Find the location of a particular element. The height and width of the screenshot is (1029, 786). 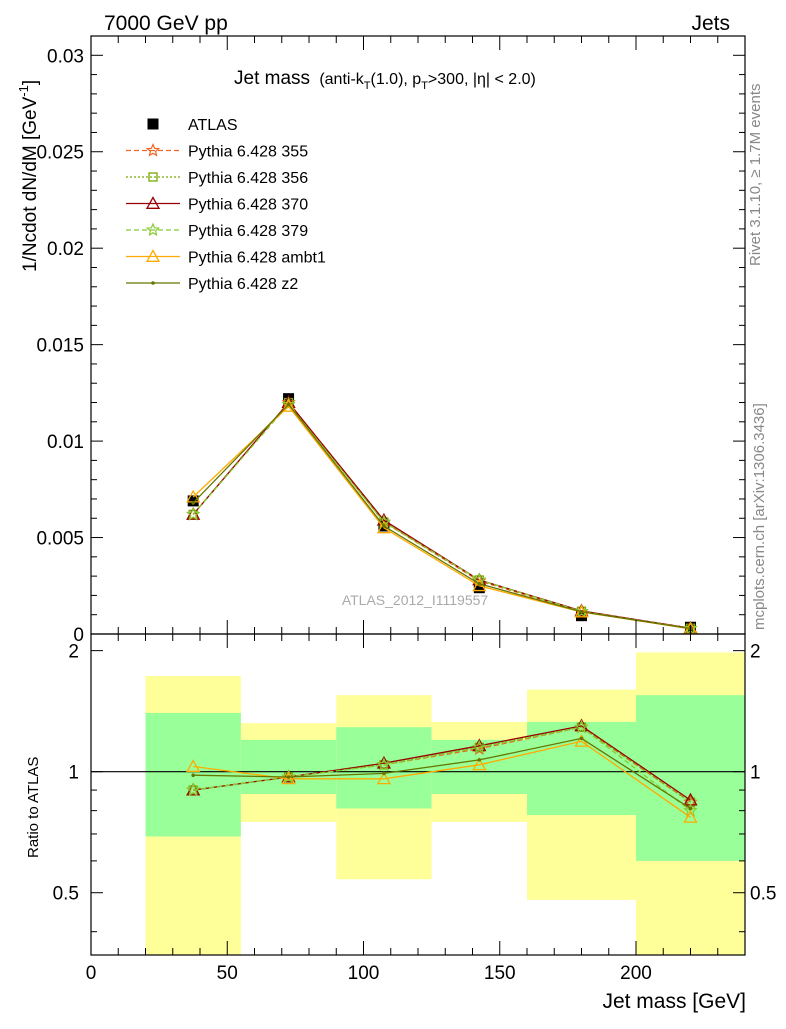

xtick-label-3: 150 is located at coordinates (500, 973).